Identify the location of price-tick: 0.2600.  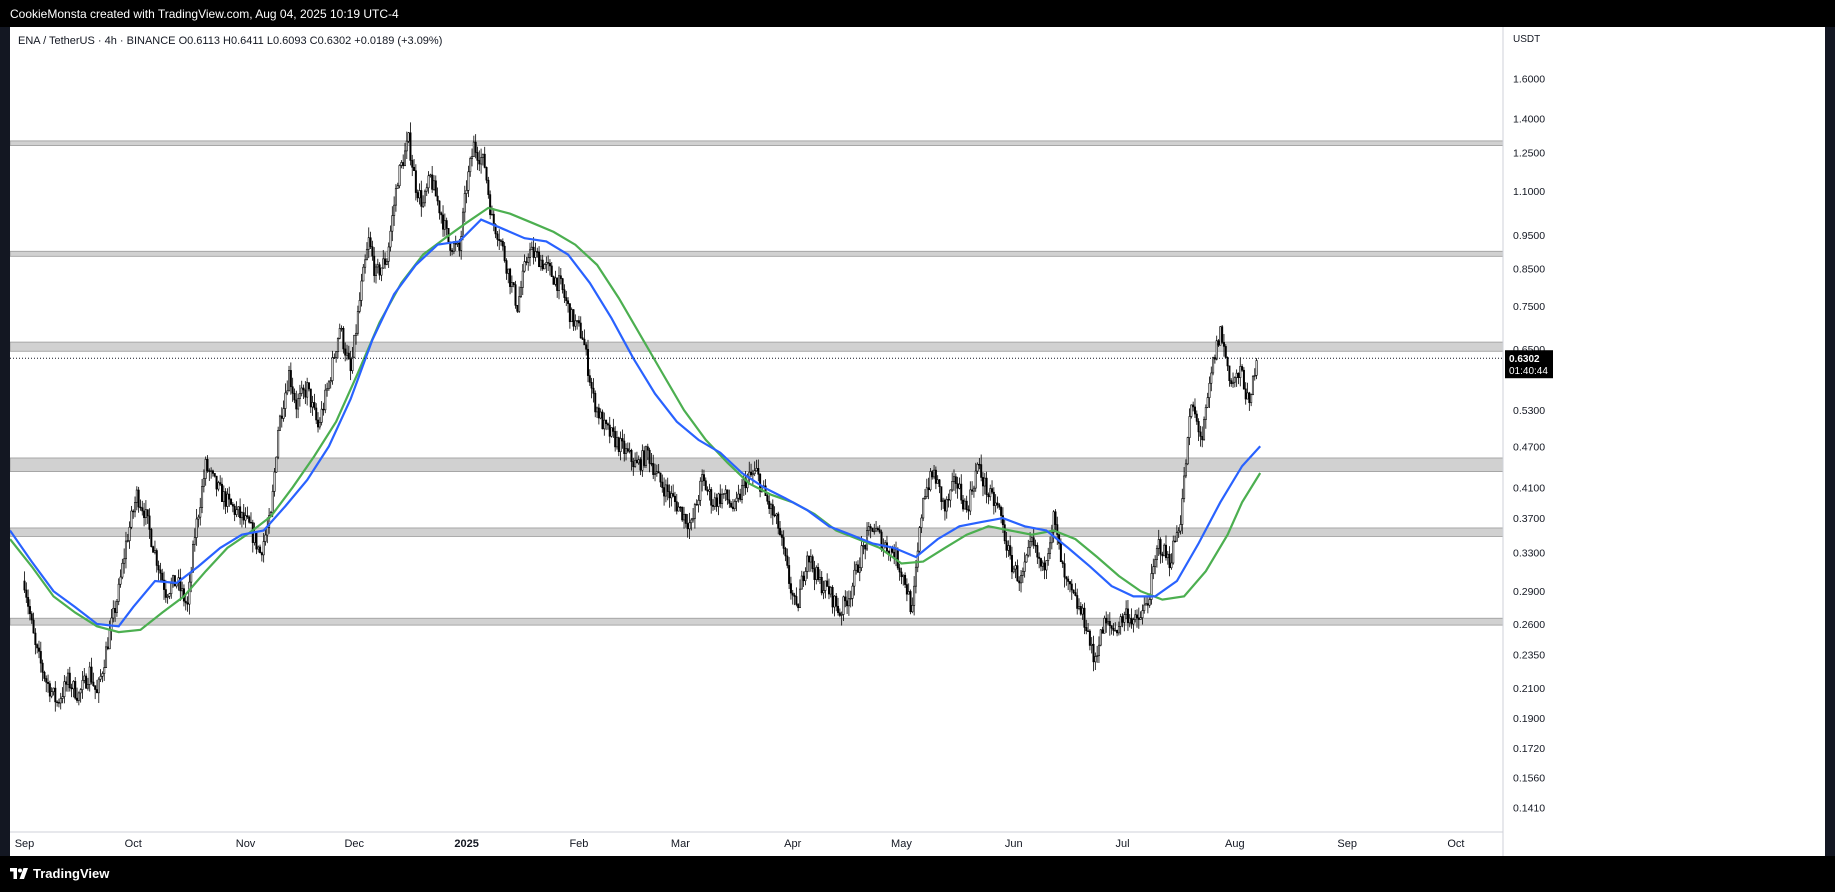
(1529, 625).